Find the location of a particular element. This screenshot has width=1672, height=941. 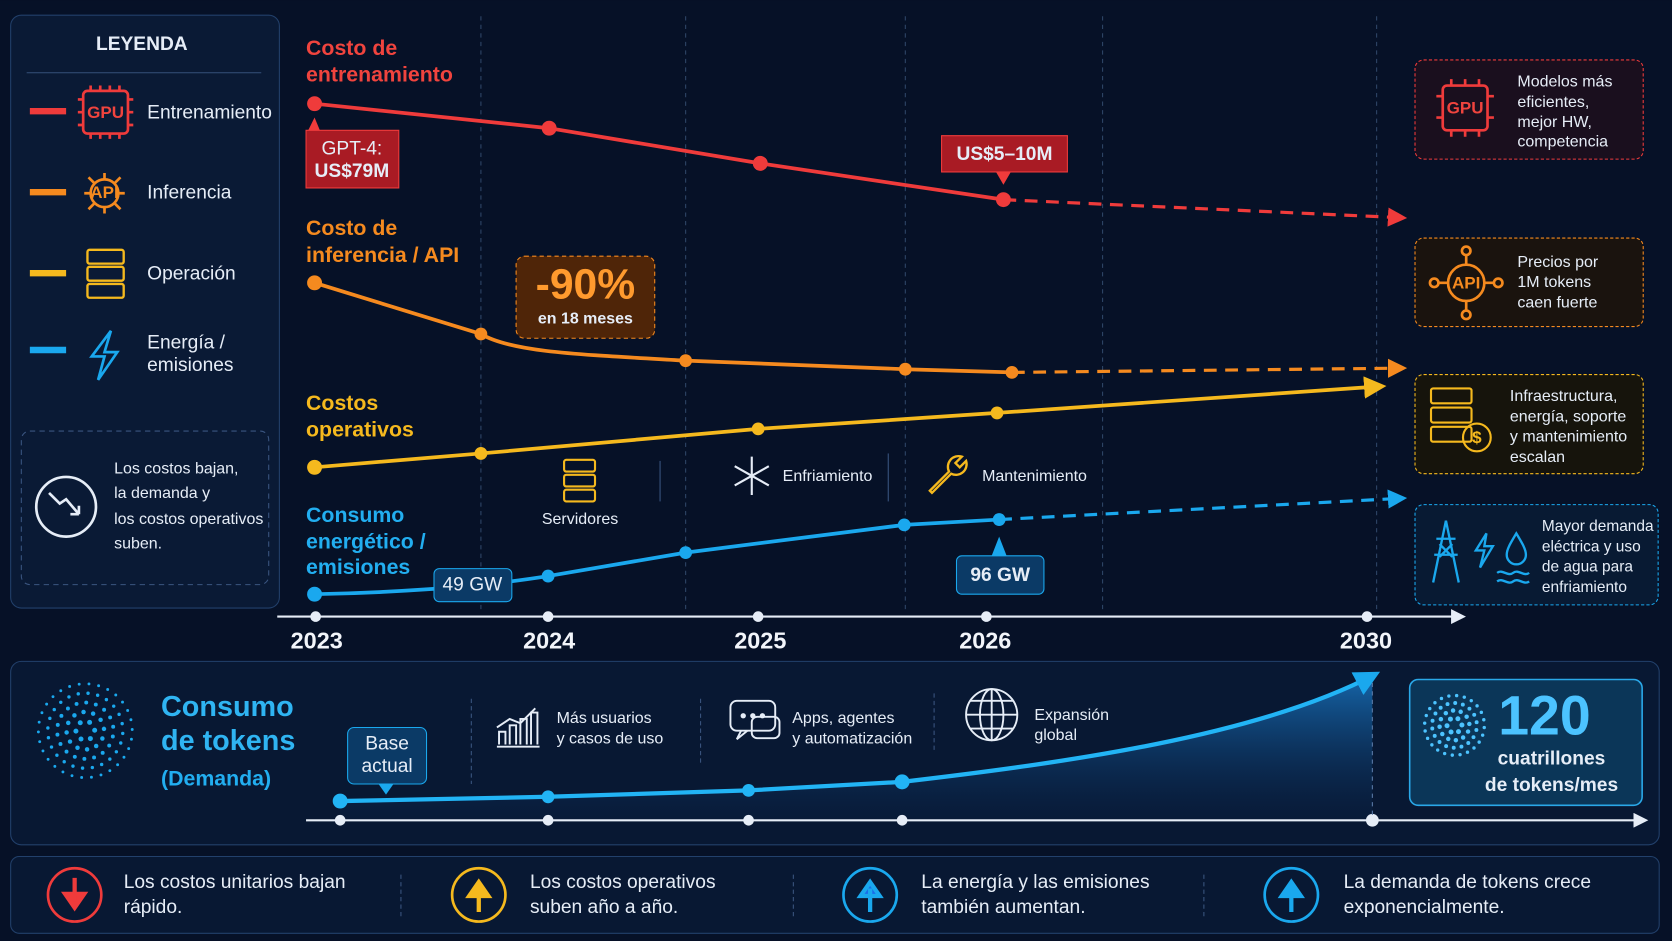

side-note: caen fuerte is located at coordinates (1557, 302).